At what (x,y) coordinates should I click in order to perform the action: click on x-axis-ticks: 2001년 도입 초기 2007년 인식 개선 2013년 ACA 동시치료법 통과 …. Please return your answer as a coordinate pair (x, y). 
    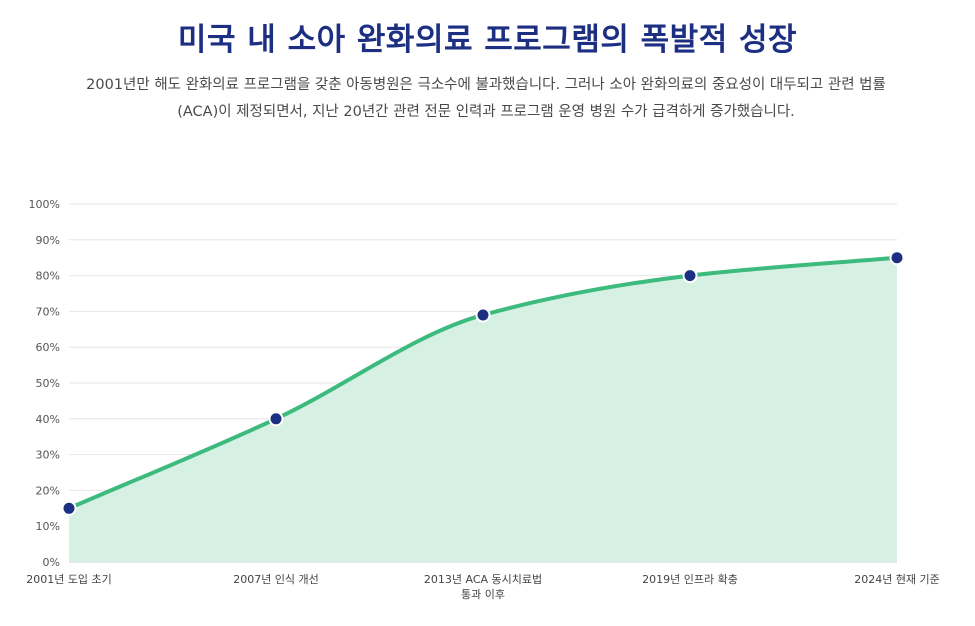
    Looking at the image, I should click on (483, 587).